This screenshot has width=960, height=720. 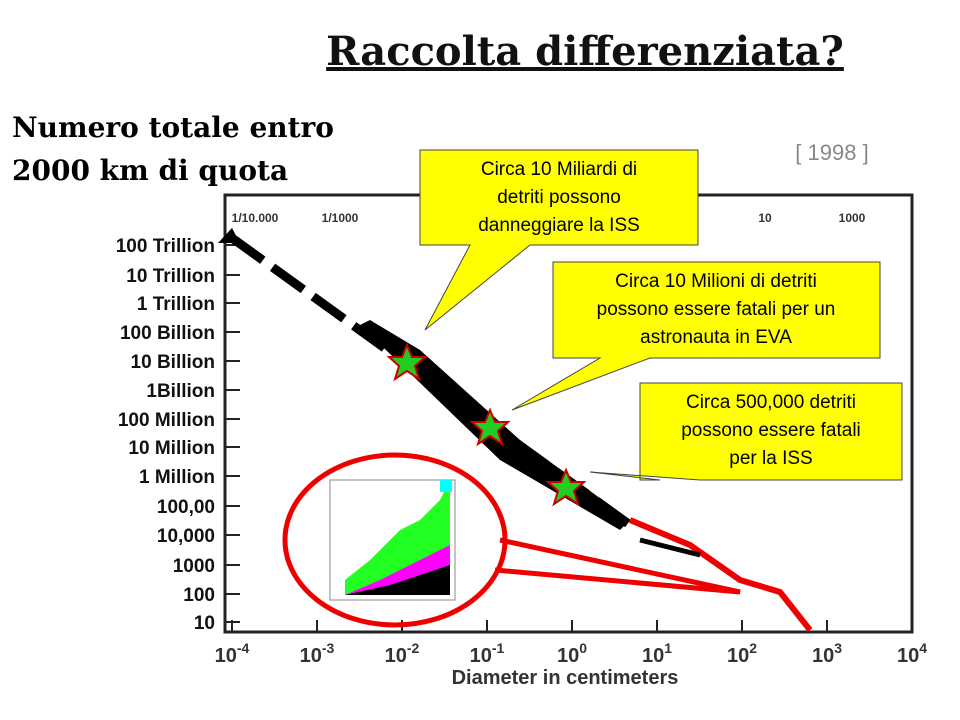 What do you see at coordinates (413, 648) in the screenshot?
I see `x-tick-exp: -2` at bounding box center [413, 648].